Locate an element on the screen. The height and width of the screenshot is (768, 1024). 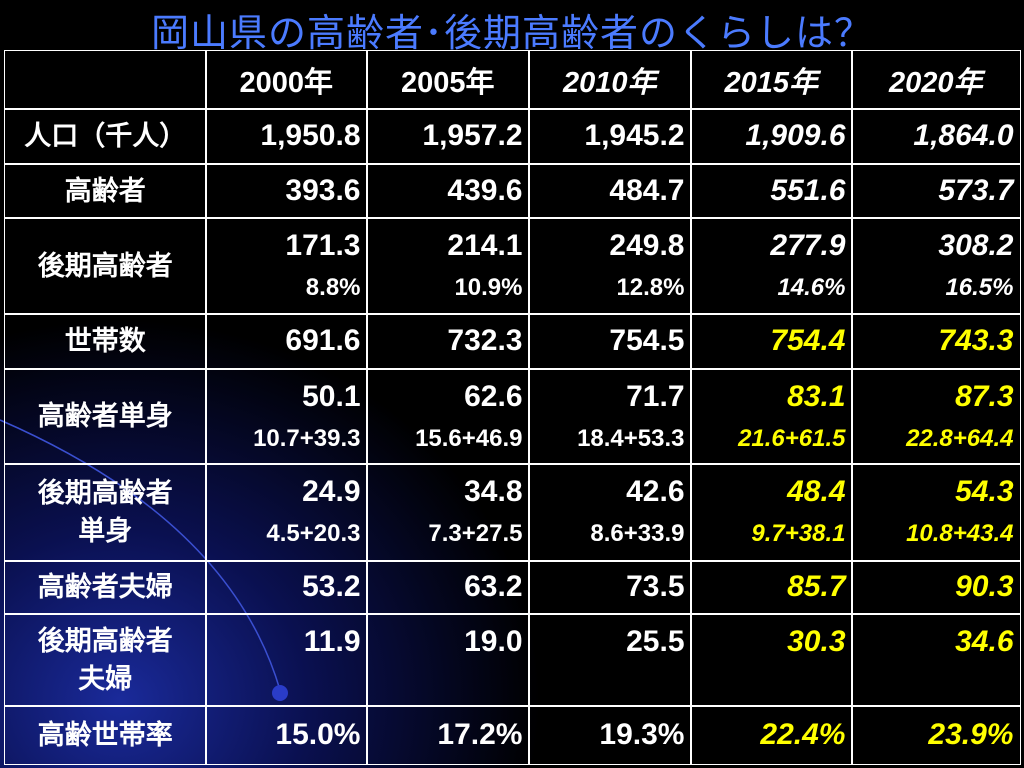
header-text: 2010年 is located at coordinates (609, 82).